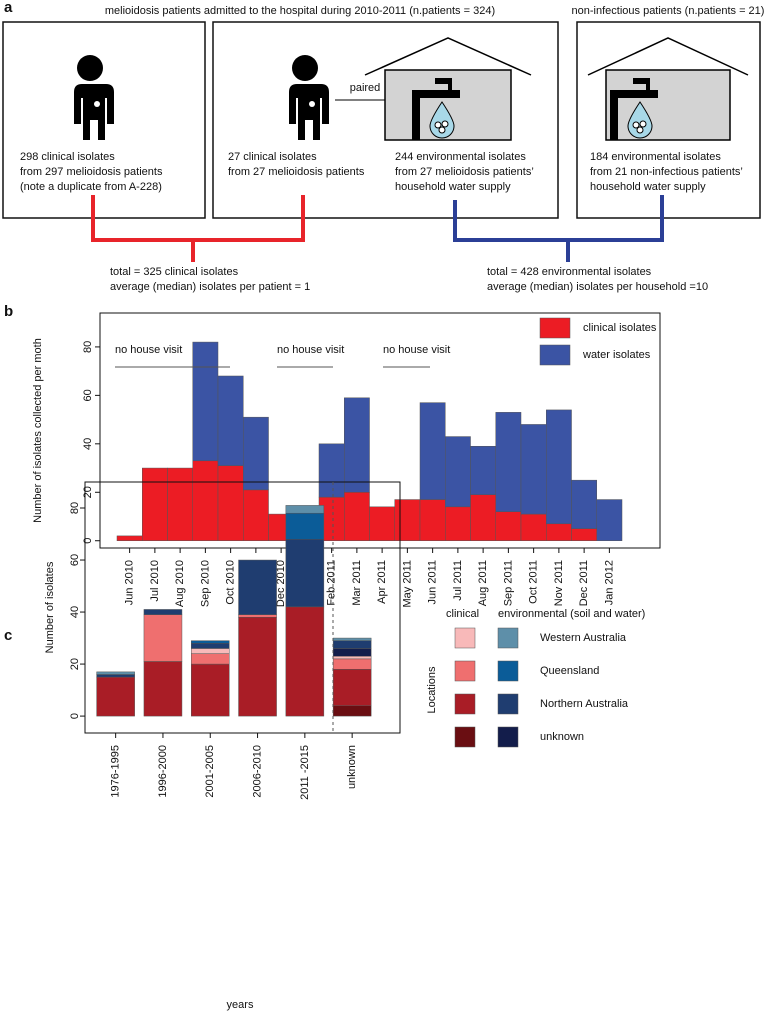 Image resolution: width=764 pixels, height=1015 pixels. Describe the element at coordinates (296, 172) in the screenshot. I see `box-text: from 27 melioidosis patients` at that location.